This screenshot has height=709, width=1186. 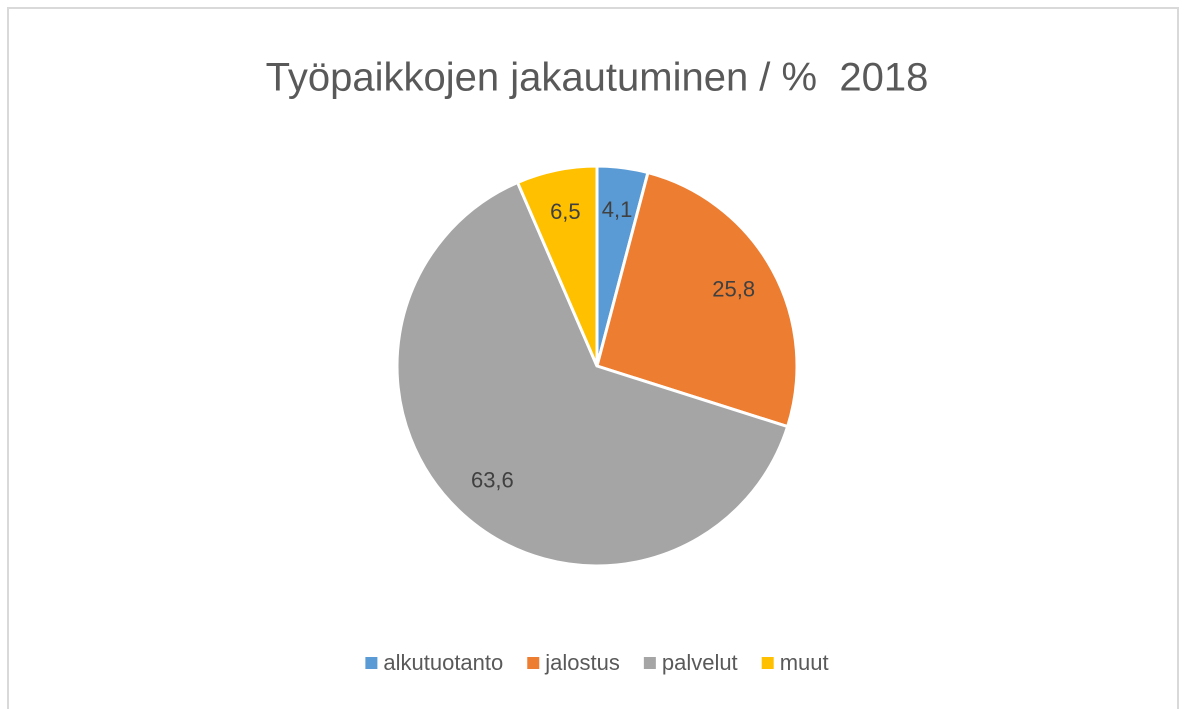 I want to click on legend-label: jalostus, so click(x=582, y=662).